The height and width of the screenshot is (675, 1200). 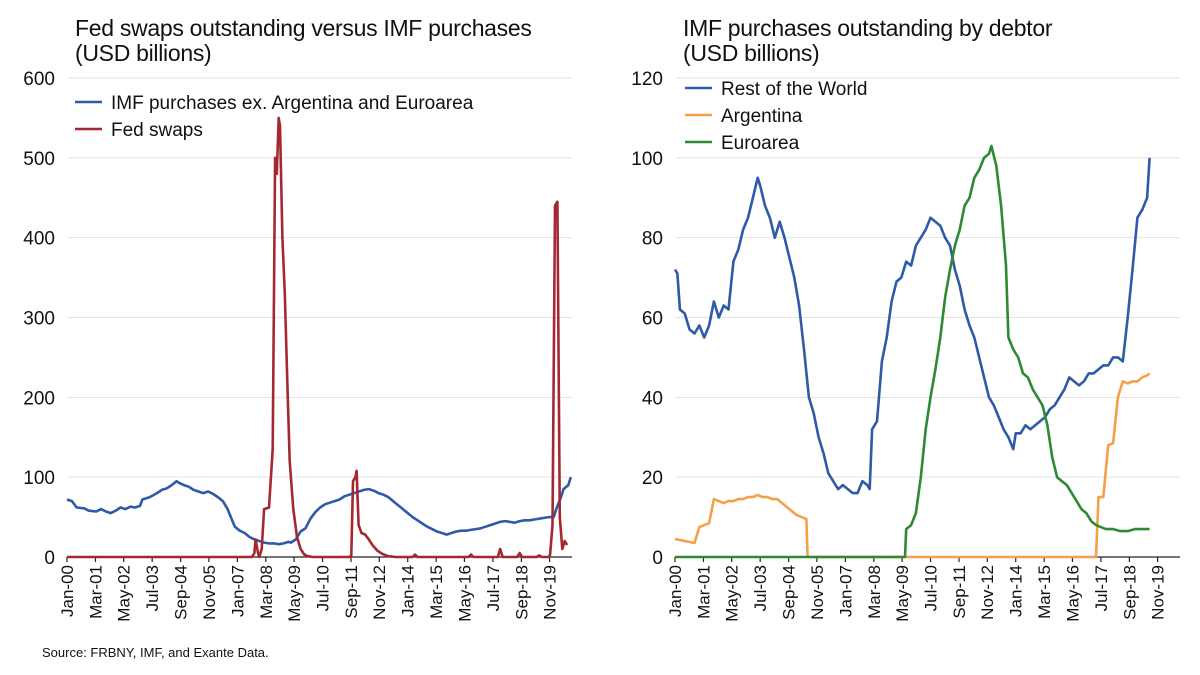 I want to click on right-legend-label-1: Argentina, so click(x=762, y=116).